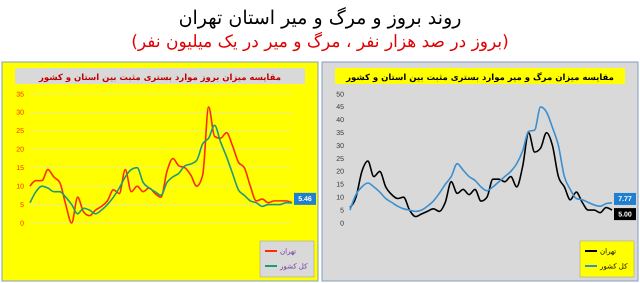  What do you see at coordinates (159, 78) in the screenshot?
I see `chart-title: مقایسه میزان بروز موارد بستری مثبت بین استان و کشور` at bounding box center [159, 78].